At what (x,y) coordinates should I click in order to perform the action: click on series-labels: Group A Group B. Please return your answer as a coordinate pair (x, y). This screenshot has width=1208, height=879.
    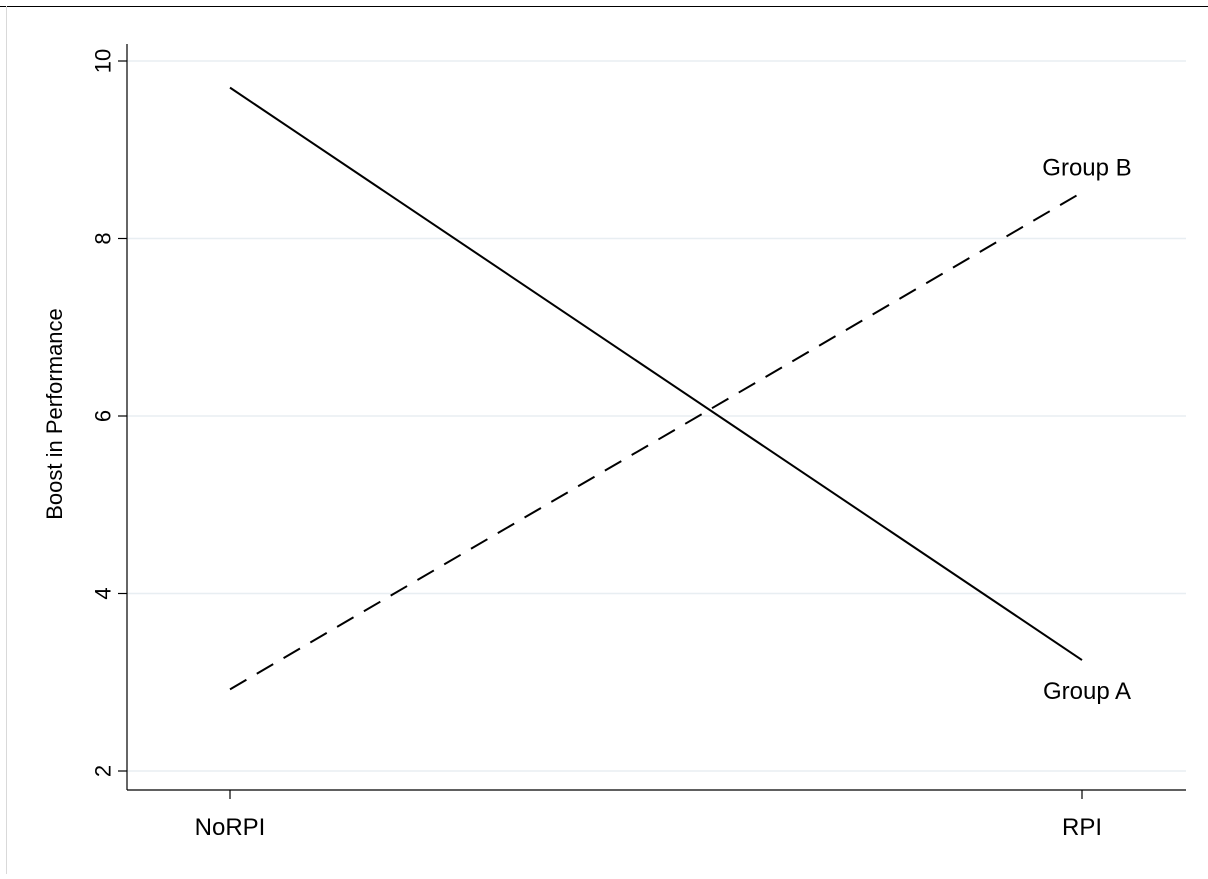
    Looking at the image, I should click on (1086, 429).